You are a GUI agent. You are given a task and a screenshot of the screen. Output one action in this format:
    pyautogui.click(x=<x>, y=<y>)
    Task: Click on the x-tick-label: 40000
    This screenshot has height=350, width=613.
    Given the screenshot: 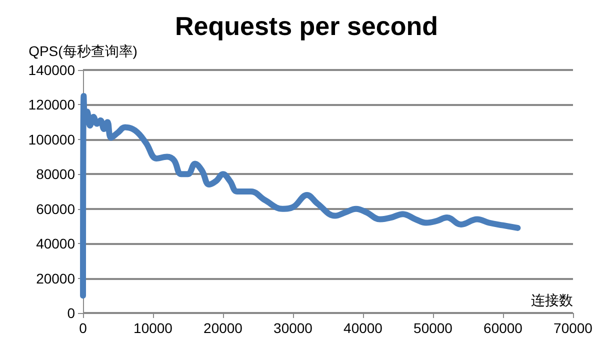 What is the action you would take?
    pyautogui.click(x=363, y=328)
    